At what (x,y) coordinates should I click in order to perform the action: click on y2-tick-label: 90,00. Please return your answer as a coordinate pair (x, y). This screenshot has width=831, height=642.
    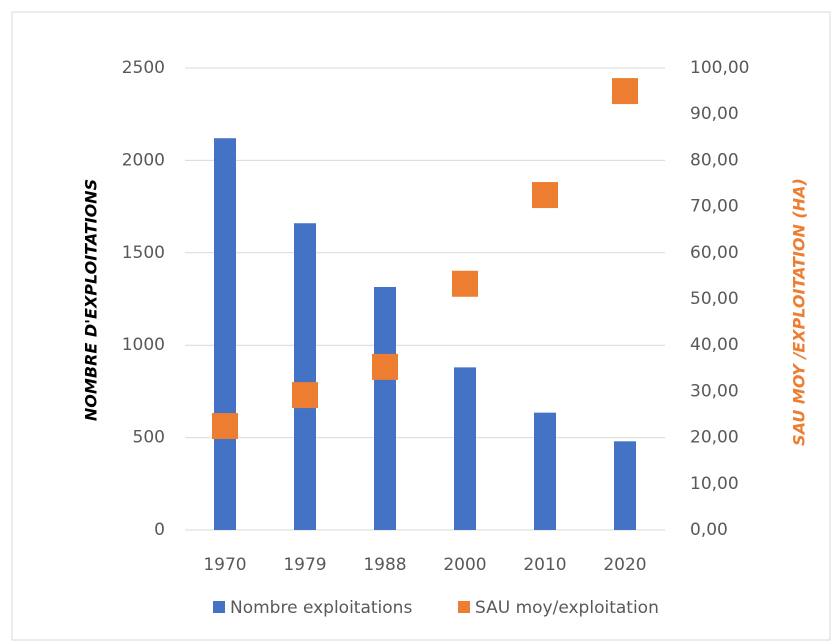
    Looking at the image, I should click on (714, 114).